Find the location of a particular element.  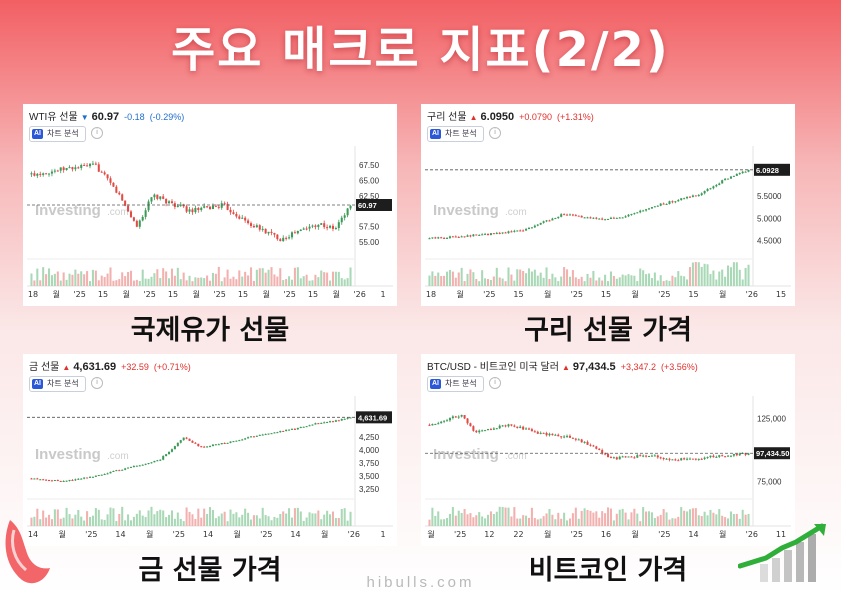

price-change: -0.18 is located at coordinates (134, 117).